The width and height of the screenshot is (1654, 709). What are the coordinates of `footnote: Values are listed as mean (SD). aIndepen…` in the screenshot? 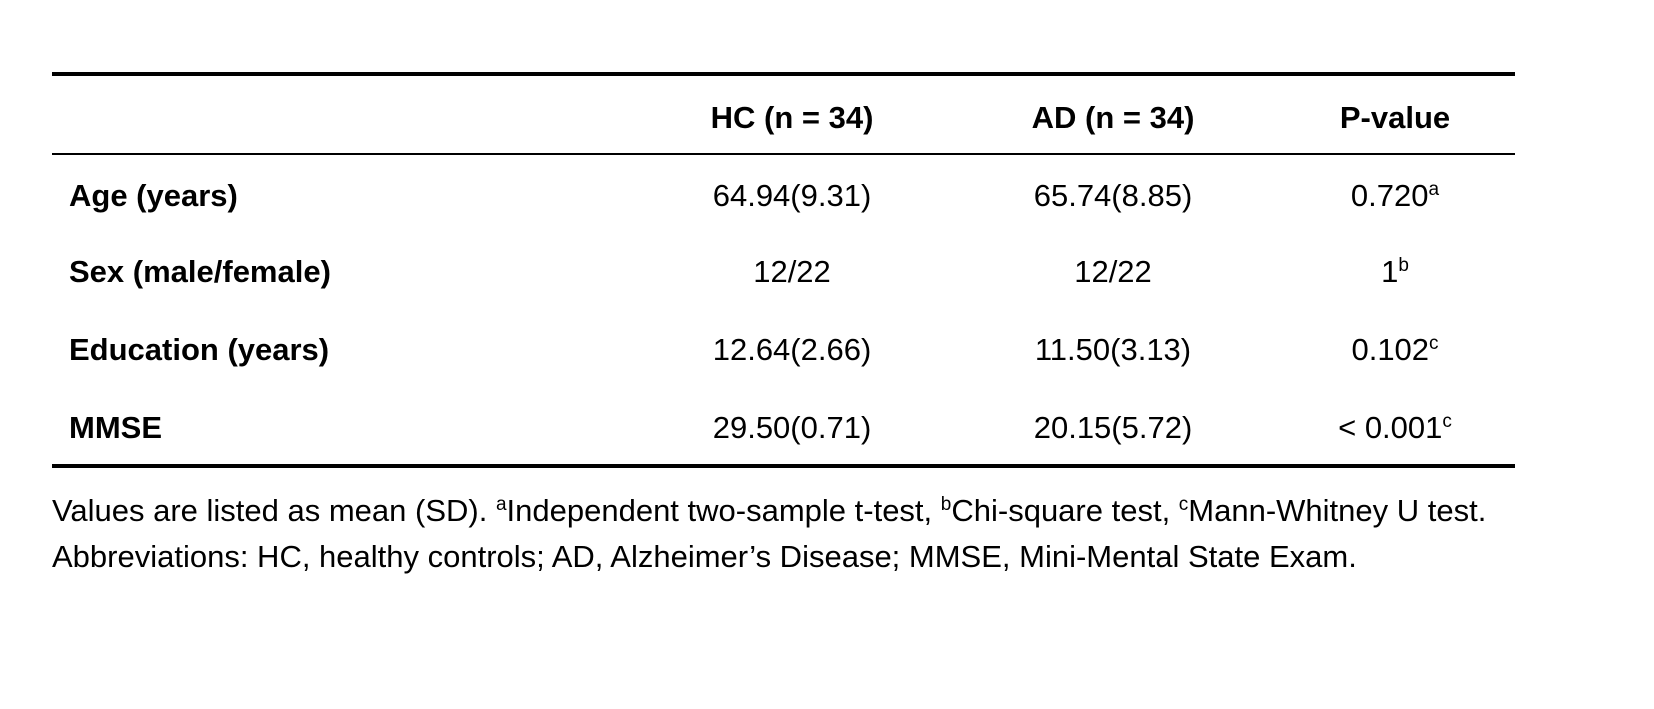 It's located at (787, 533).